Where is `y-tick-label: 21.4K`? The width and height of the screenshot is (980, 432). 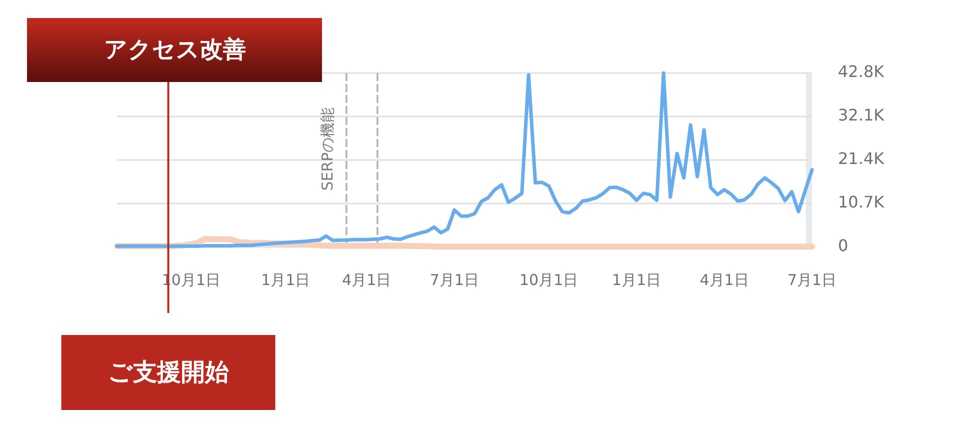
y-tick-label: 21.4K is located at coordinates (861, 158).